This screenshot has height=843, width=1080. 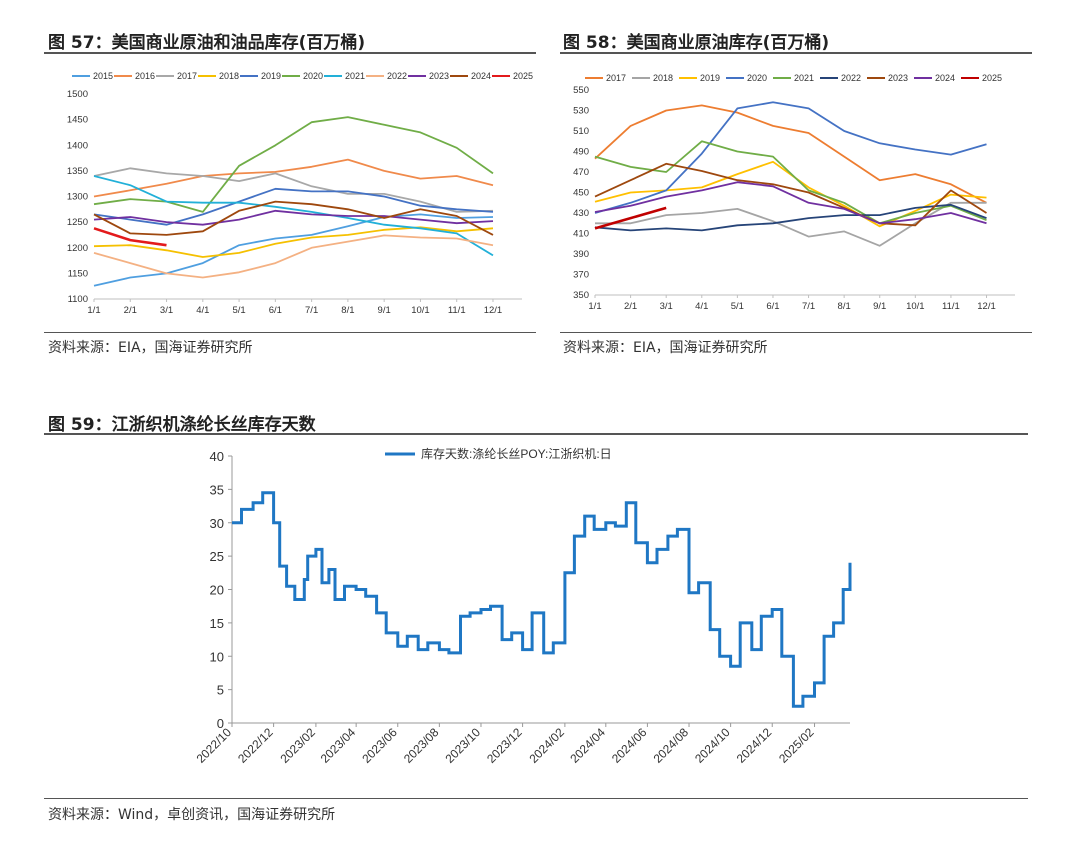 I want to click on fig58-series-2024, so click(x=790, y=203).